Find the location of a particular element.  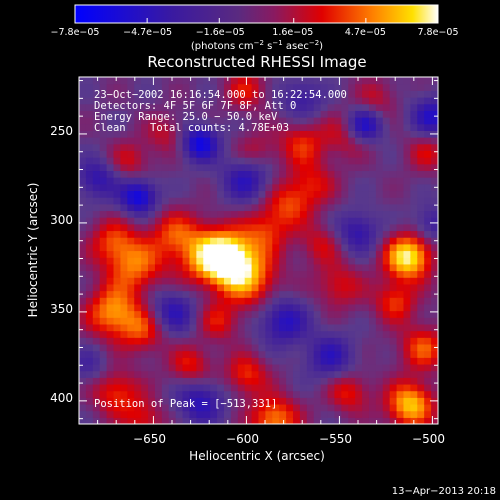

colorbar-tick-label: 1.6e−05 is located at coordinates (292, 32).